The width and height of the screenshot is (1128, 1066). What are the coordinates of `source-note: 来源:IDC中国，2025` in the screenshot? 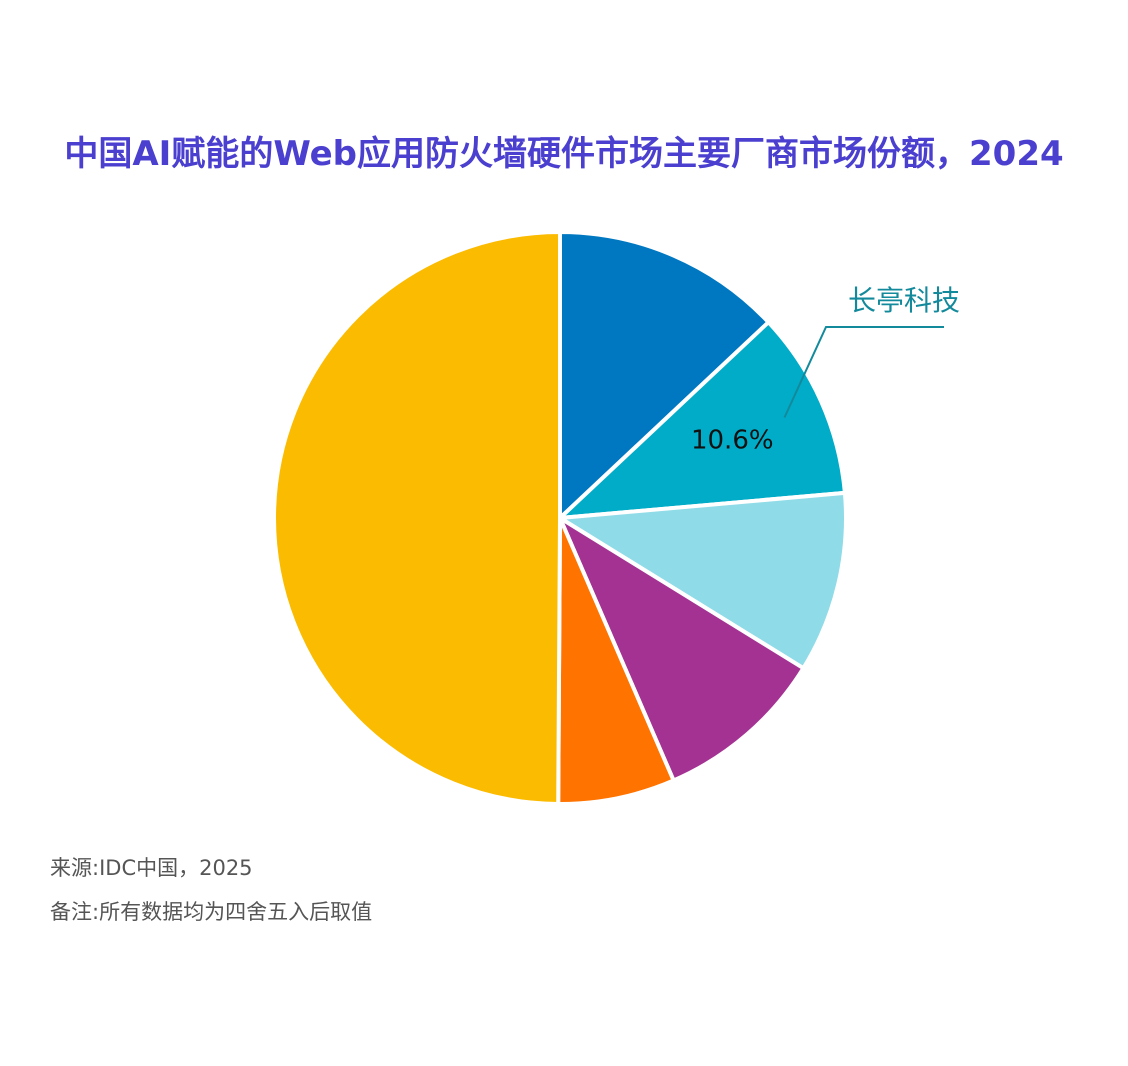 It's located at (151, 868).